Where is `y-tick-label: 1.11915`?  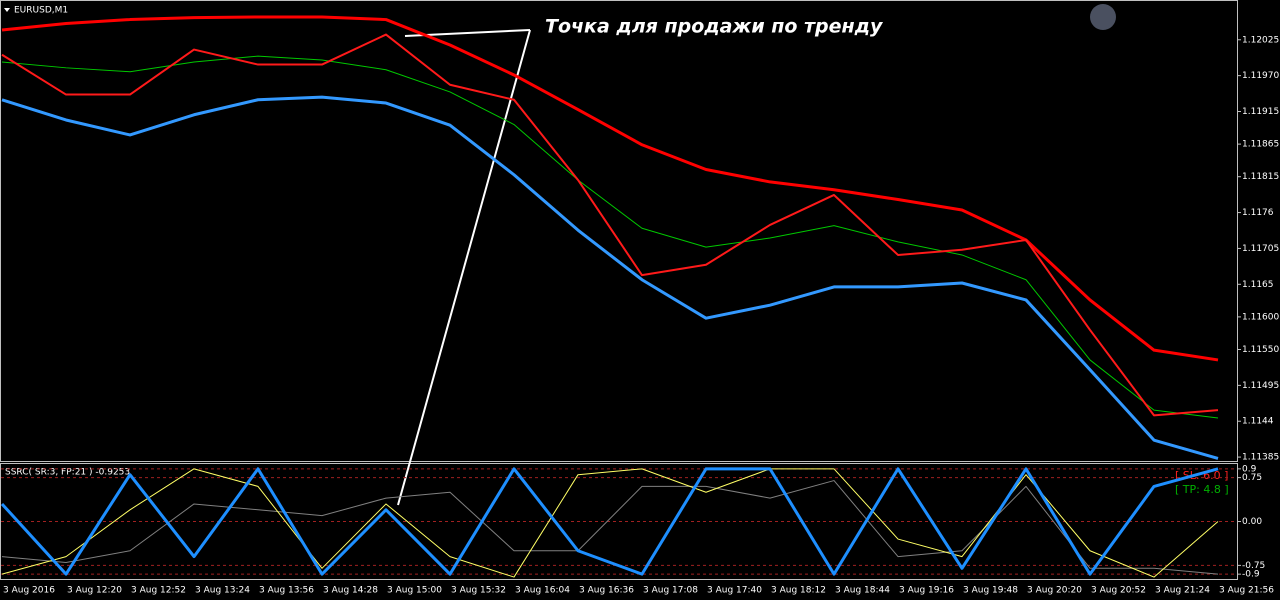 y-tick-label: 1.11915 is located at coordinates (1260, 112).